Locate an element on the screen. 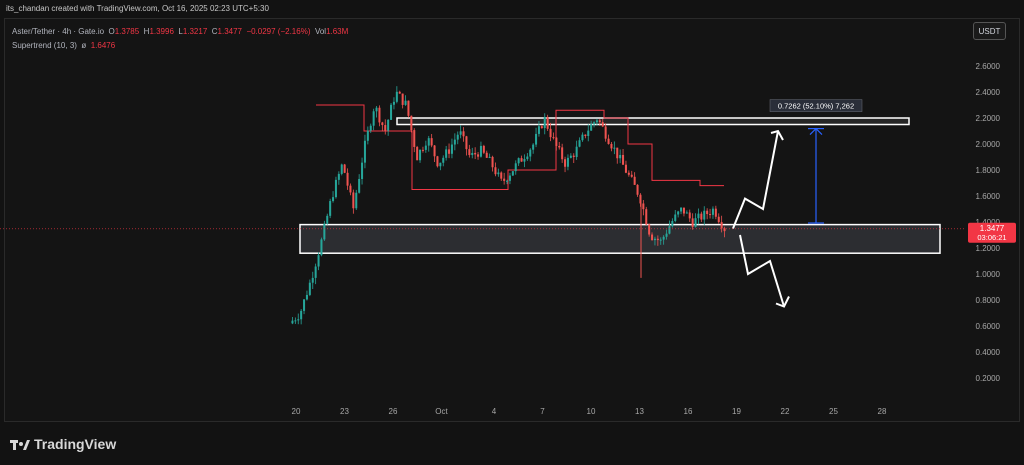  x-axis: 20 23 26 Oct 4 7 10 13 16 19 22 25 28 is located at coordinates (589, 411).